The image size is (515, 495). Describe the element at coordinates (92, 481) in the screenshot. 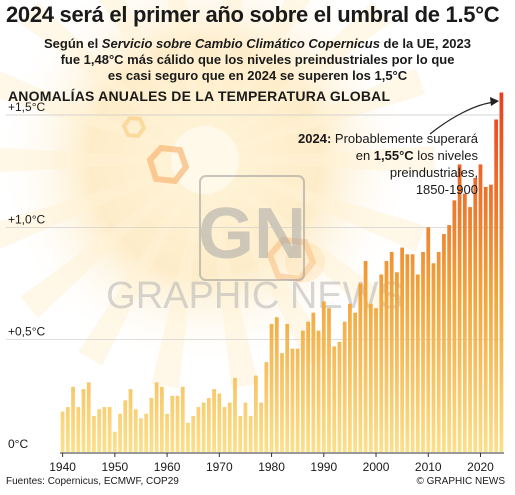

I see `source-note: Fuentes: Copernicus, ECMWF, COP29` at that location.